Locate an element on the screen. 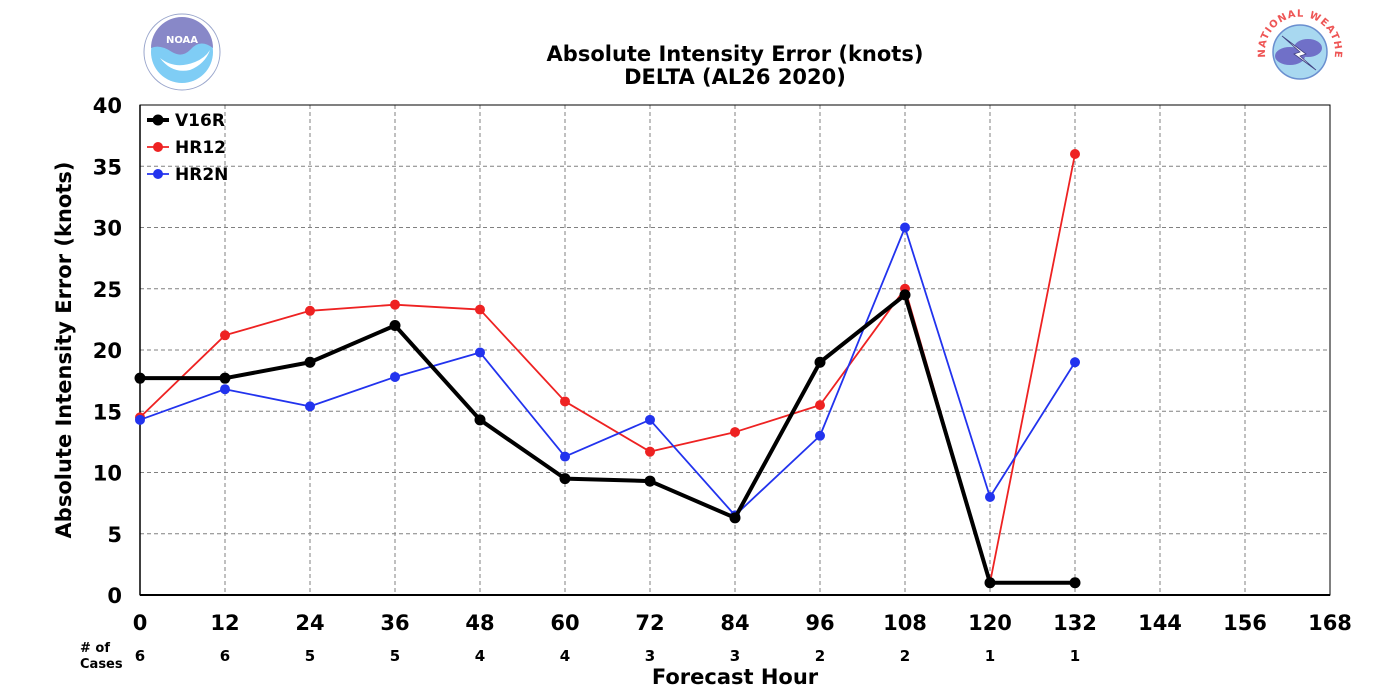 This screenshot has height=700, width=1400. cases-label: # of is located at coordinates (95, 648).